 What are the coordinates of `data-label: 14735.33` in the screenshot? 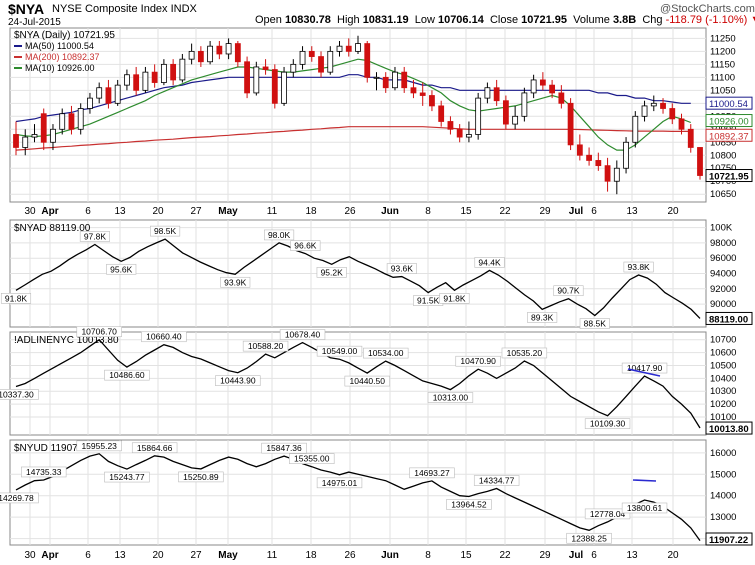 It's located at (44, 472).